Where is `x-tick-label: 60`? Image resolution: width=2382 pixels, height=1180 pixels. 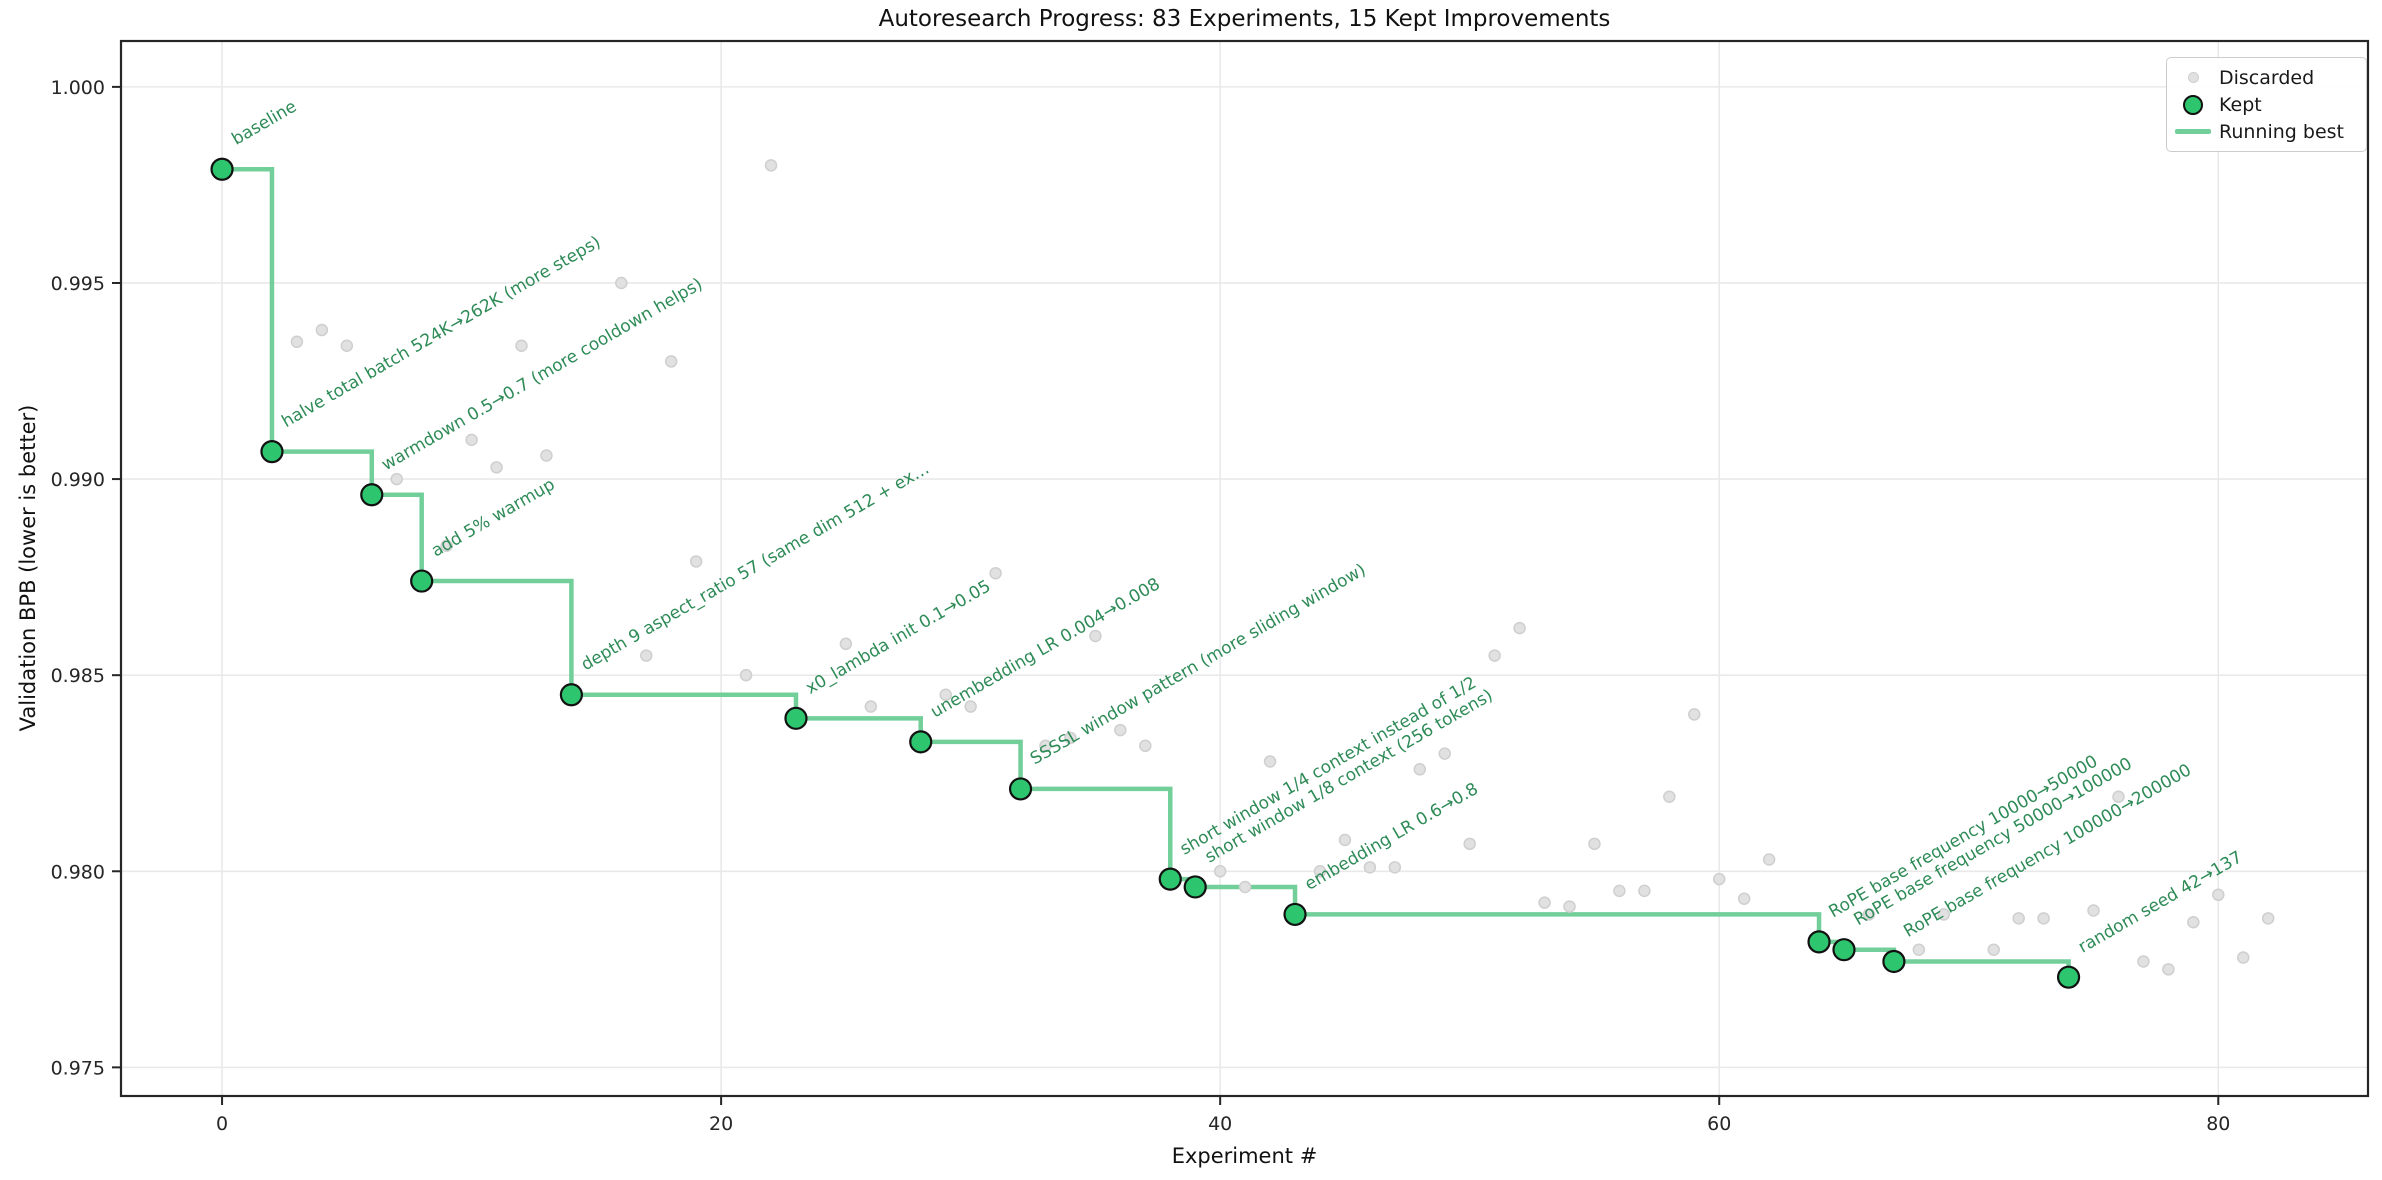 x-tick-label: 60 is located at coordinates (1719, 1124).